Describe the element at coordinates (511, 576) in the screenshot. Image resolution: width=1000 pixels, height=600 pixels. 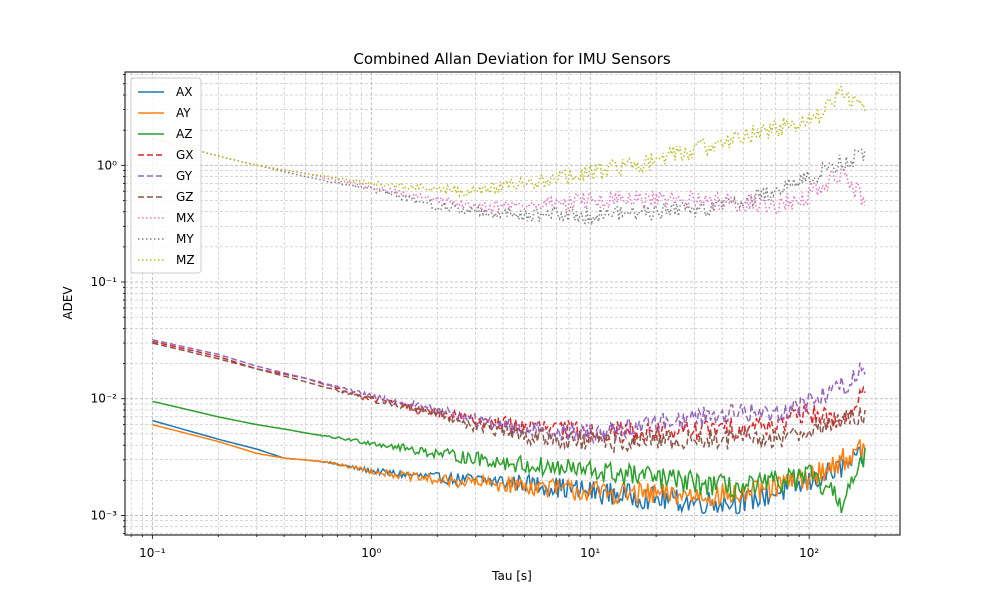
I see `x-axis-label: Tau [s]` at that location.